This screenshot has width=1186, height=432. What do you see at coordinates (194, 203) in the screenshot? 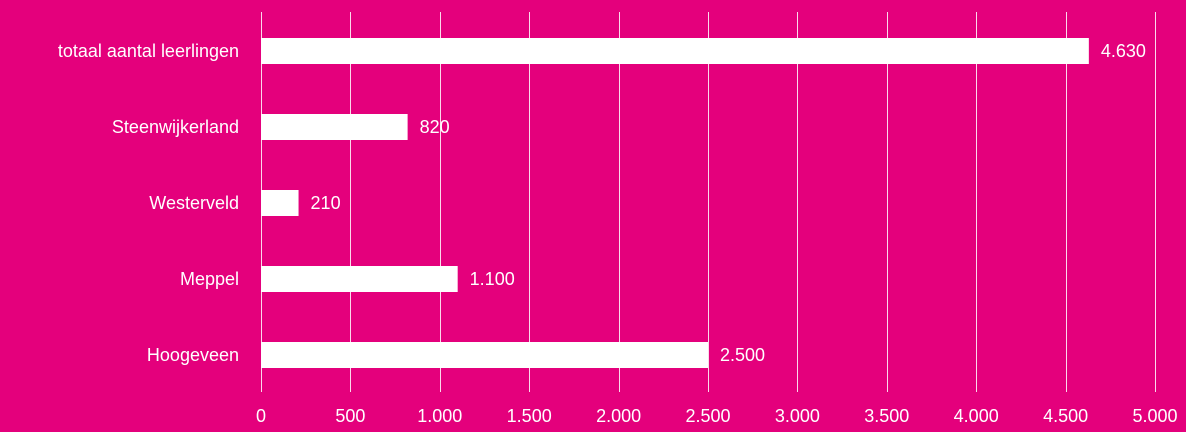
I see `category-label-2: Westerveld` at bounding box center [194, 203].